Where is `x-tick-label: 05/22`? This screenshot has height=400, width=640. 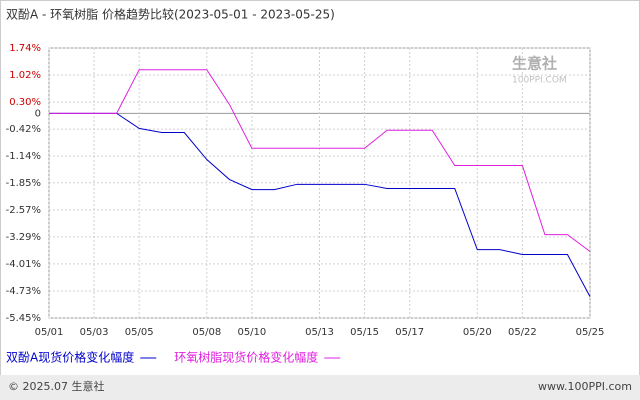
x-tick-label: 05/22 is located at coordinates (522, 332).